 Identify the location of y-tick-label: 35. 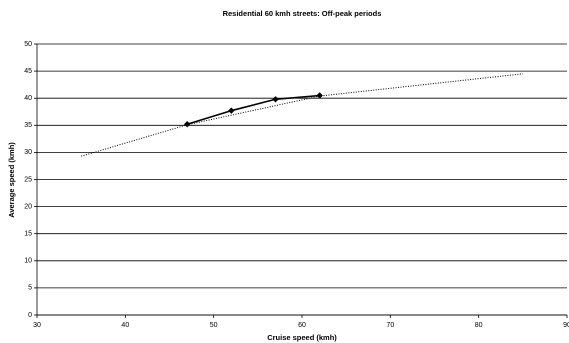
(28, 125).